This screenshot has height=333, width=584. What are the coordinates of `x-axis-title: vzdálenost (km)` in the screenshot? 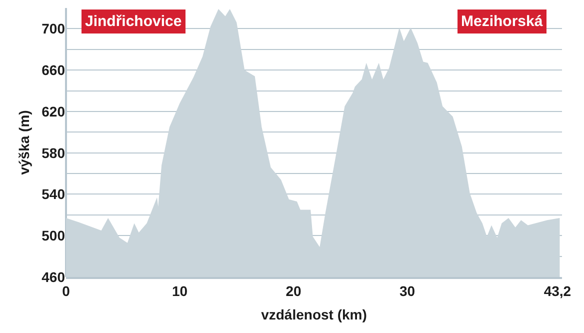 It's located at (314, 314).